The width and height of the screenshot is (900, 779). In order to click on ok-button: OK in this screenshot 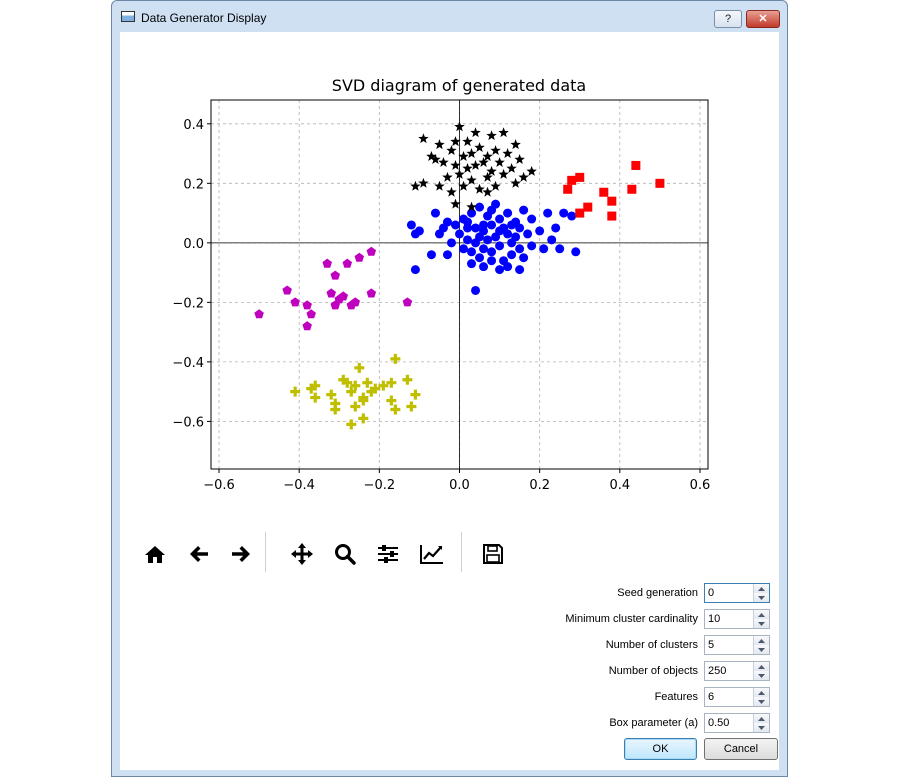, I will do `click(660, 749)`.